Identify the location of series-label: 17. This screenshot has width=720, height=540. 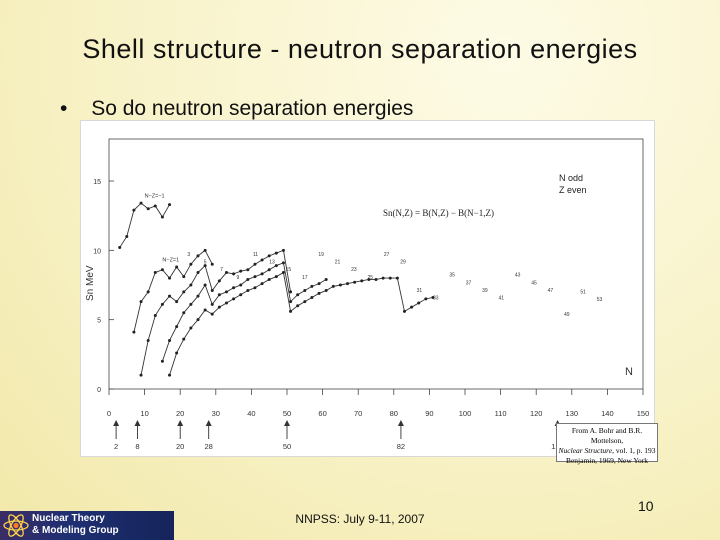
(305, 278).